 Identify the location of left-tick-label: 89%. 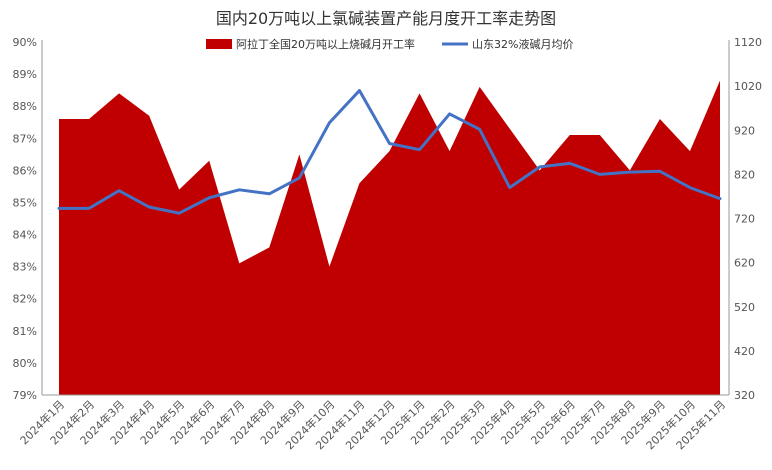
(25, 74).